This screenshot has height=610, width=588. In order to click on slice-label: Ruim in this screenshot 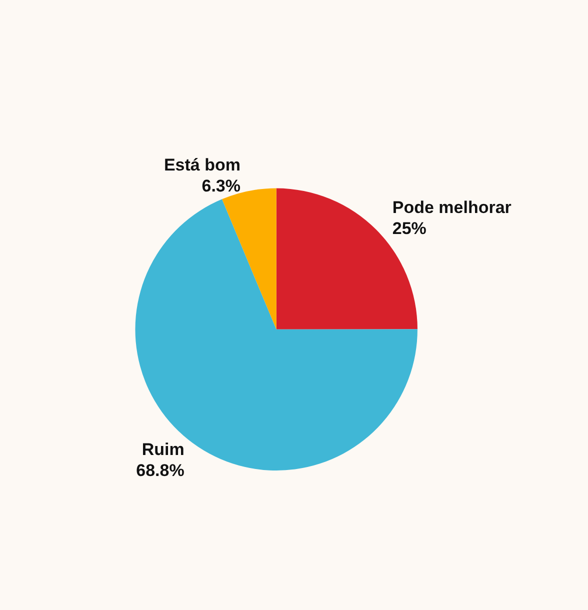, I will do `click(163, 450)`.